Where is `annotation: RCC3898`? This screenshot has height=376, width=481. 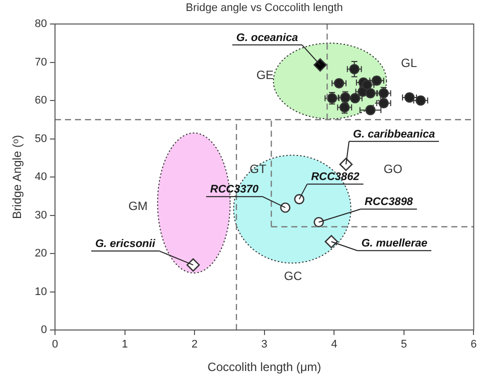
annotation: RCC3898 is located at coordinates (389, 202).